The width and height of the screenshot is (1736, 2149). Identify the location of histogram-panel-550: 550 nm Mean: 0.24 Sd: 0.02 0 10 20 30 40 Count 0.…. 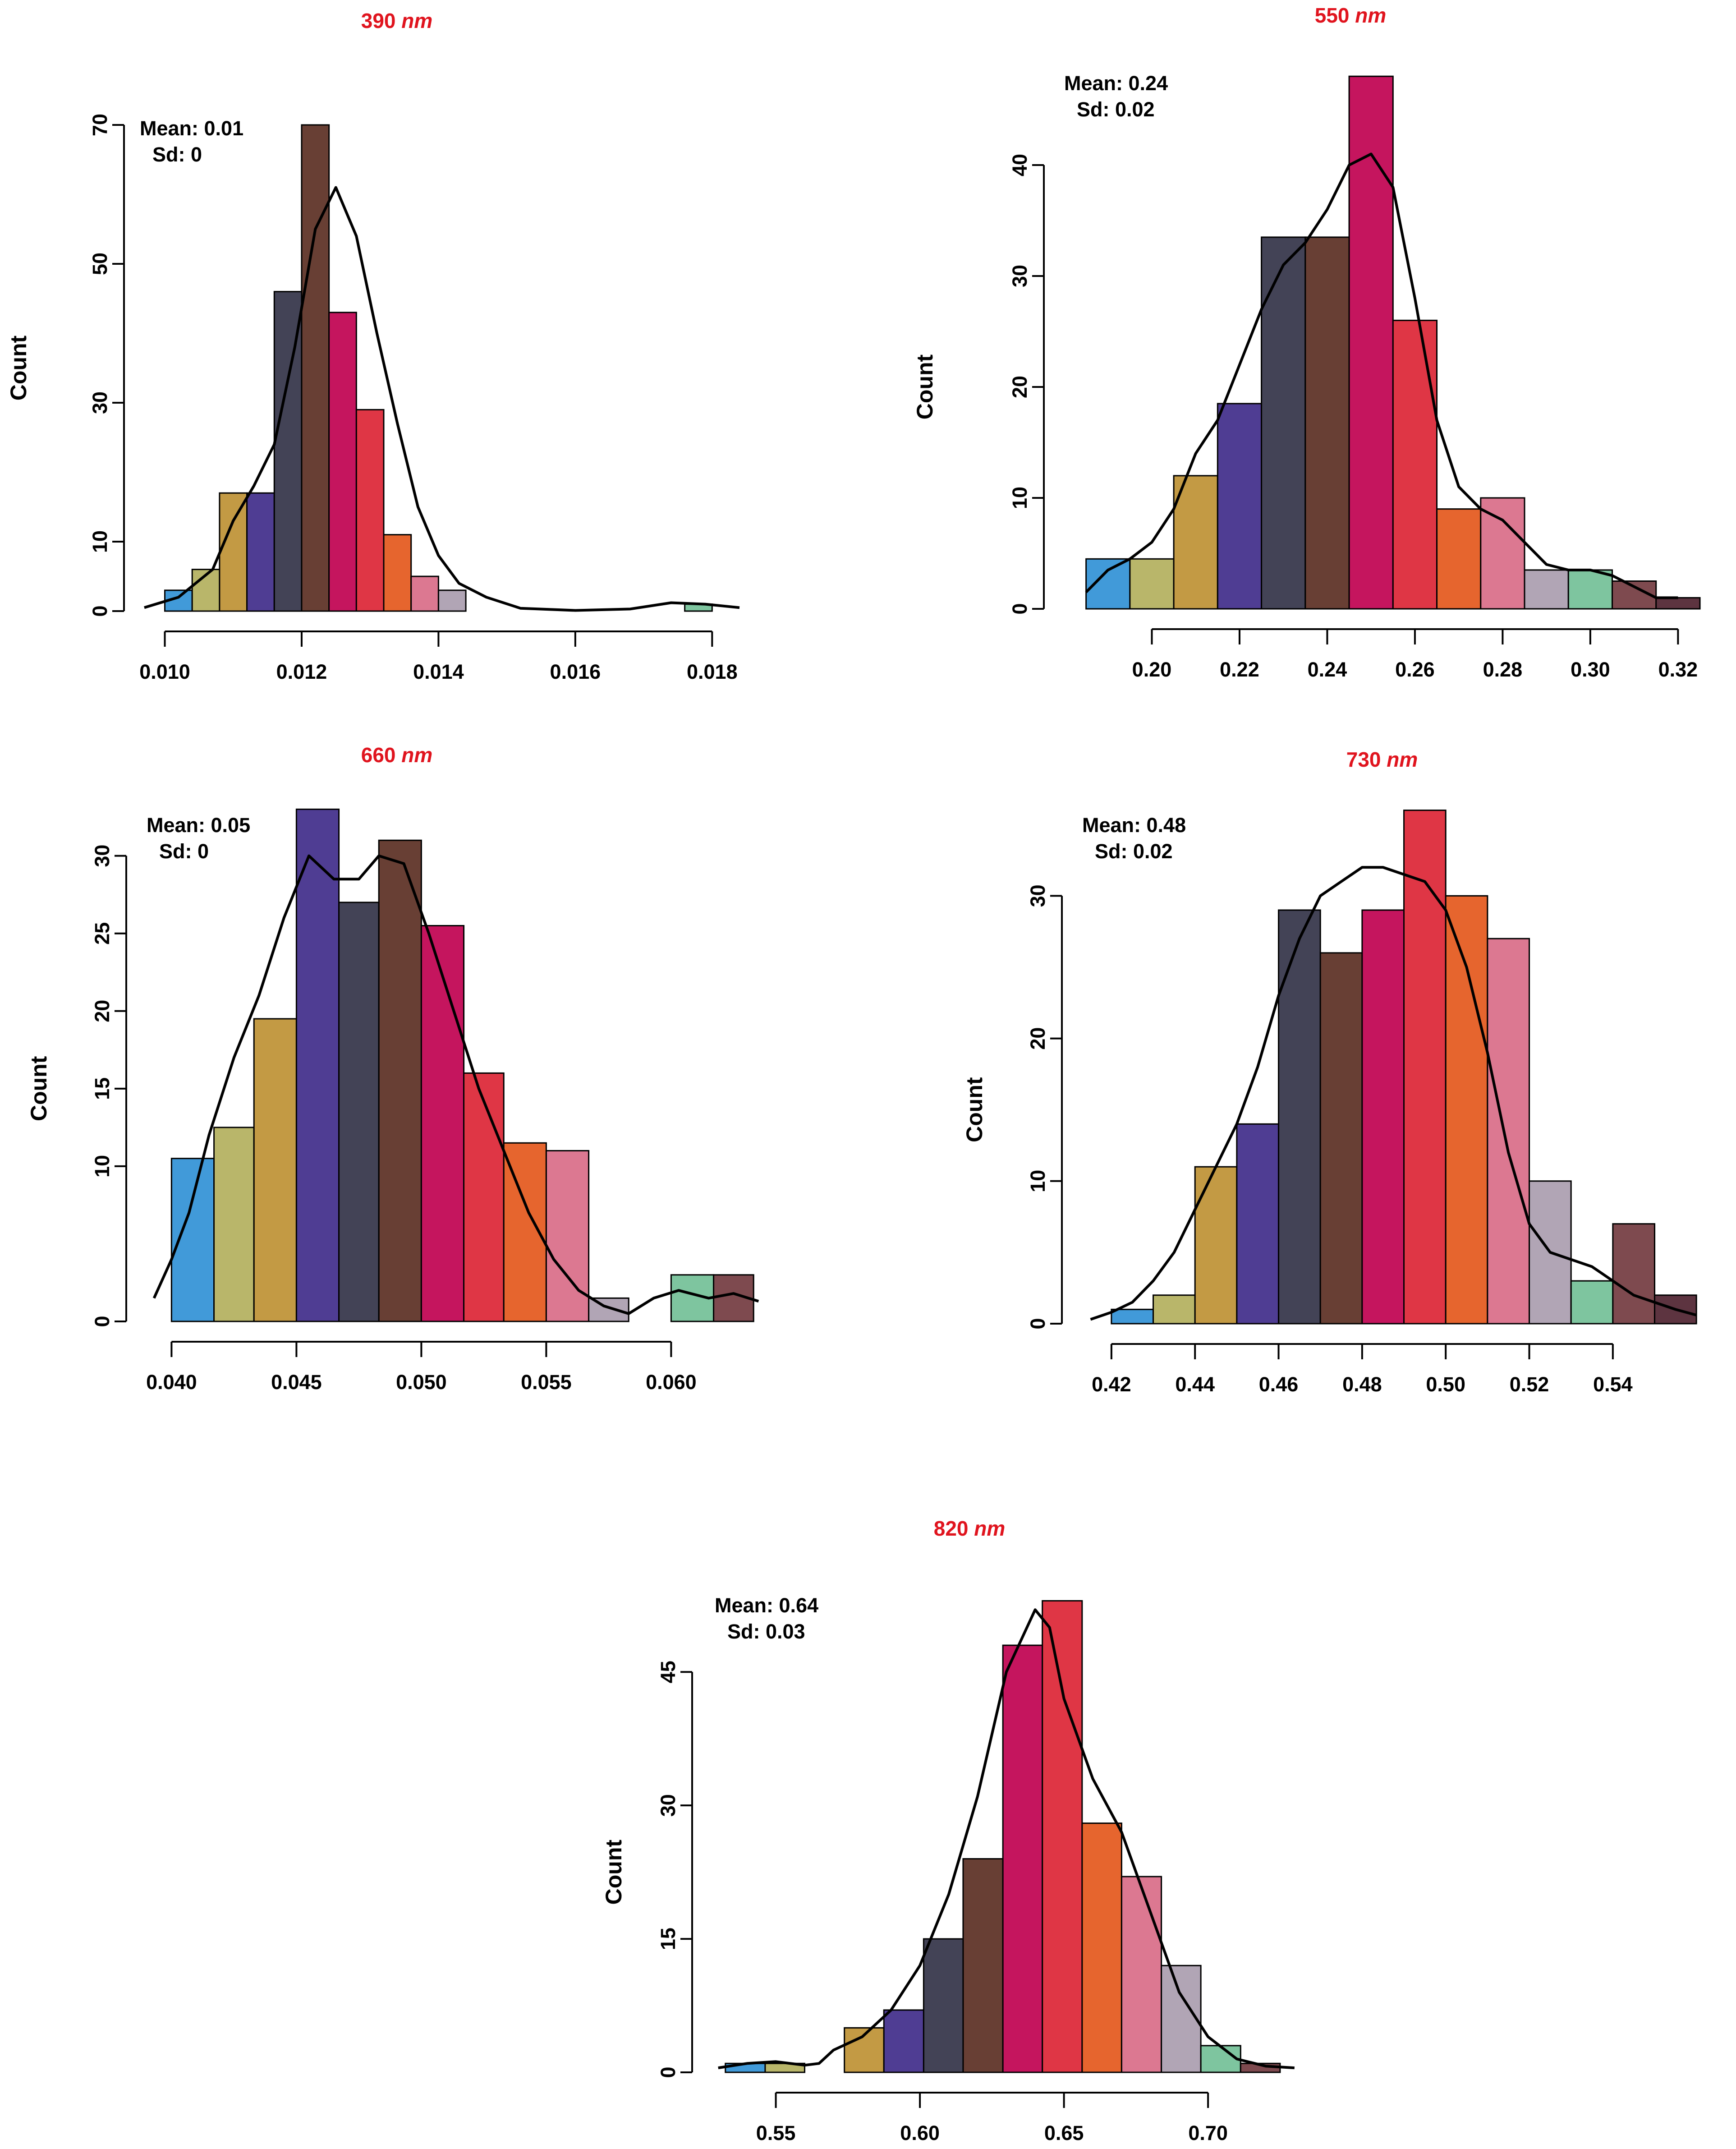
(1306, 342).